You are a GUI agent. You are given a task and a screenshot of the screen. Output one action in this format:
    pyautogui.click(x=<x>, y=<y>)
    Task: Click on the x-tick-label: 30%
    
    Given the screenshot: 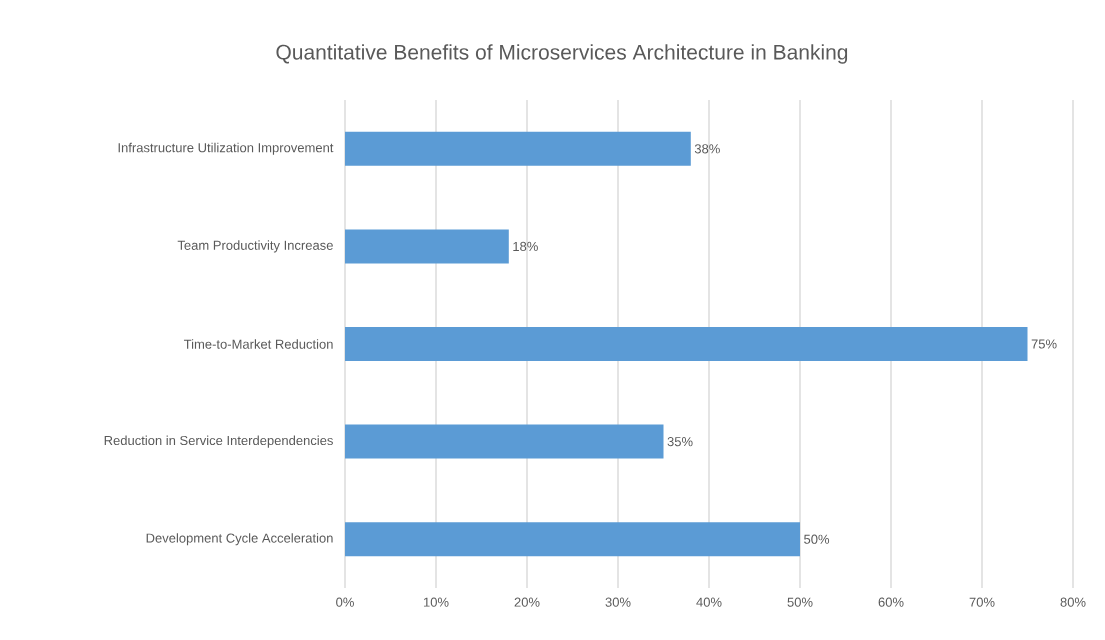 What is the action you would take?
    pyautogui.click(x=618, y=602)
    